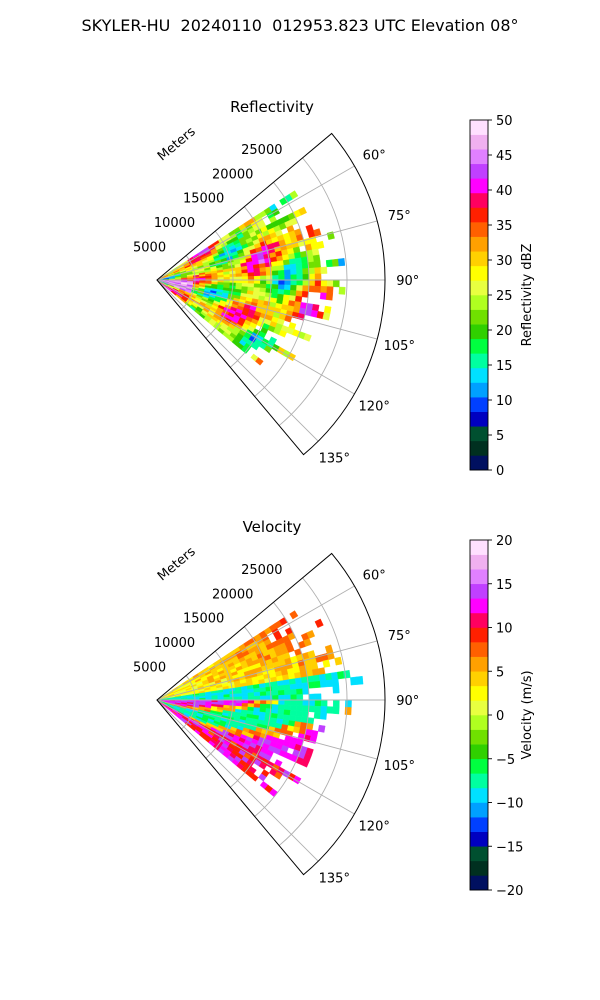 The image size is (600, 1000). I want to click on colorbar-tick-label: 10, so click(504, 629).